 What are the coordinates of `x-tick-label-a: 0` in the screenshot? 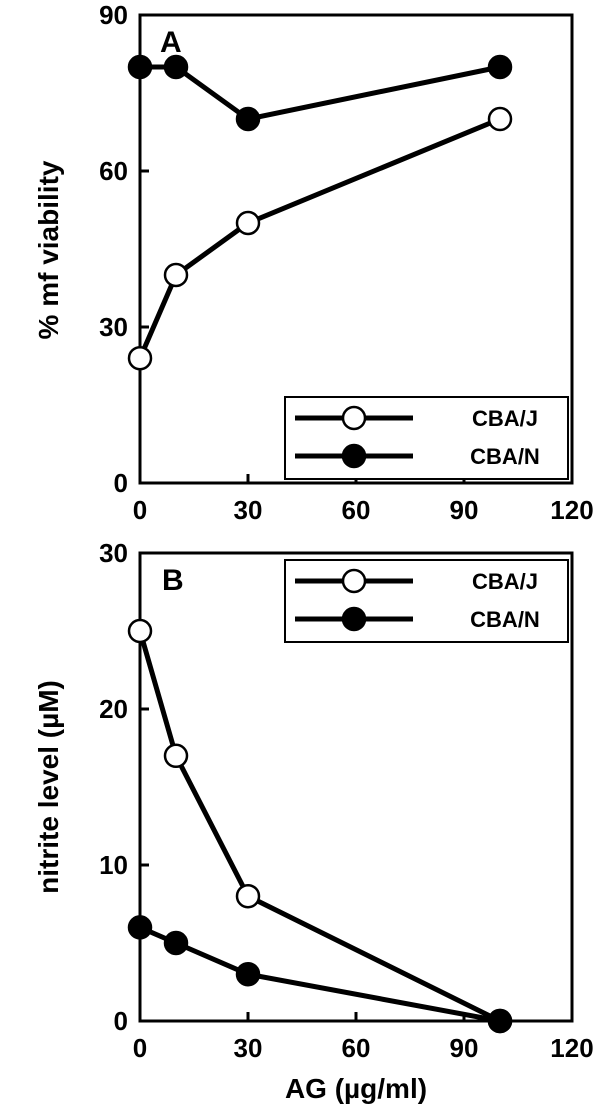 It's located at (140, 510).